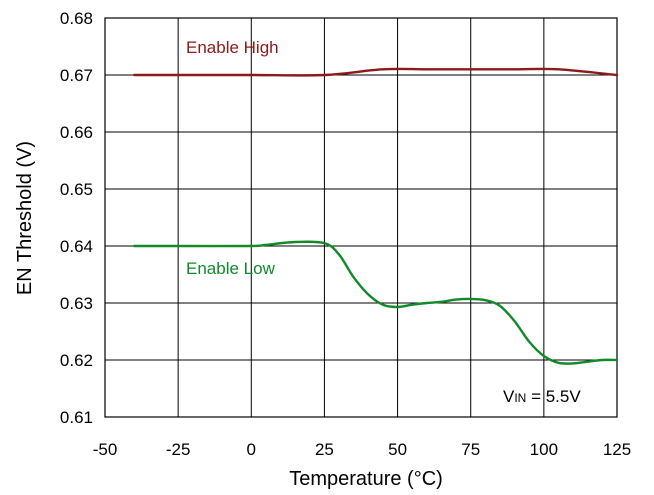 The image size is (654, 495). What do you see at coordinates (76, 132) in the screenshot?
I see `y-tick-label: 0.66` at bounding box center [76, 132].